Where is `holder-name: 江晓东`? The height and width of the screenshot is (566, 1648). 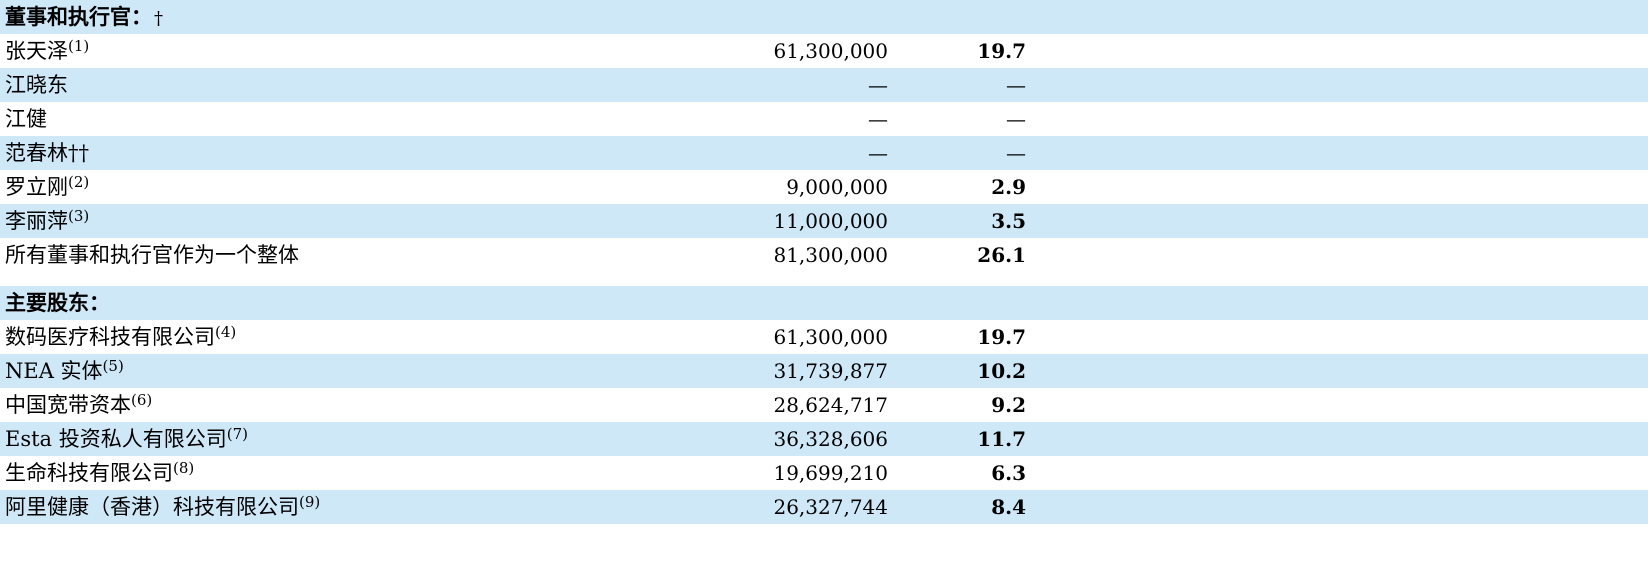
holder-name: 江晓东 is located at coordinates (36, 85).